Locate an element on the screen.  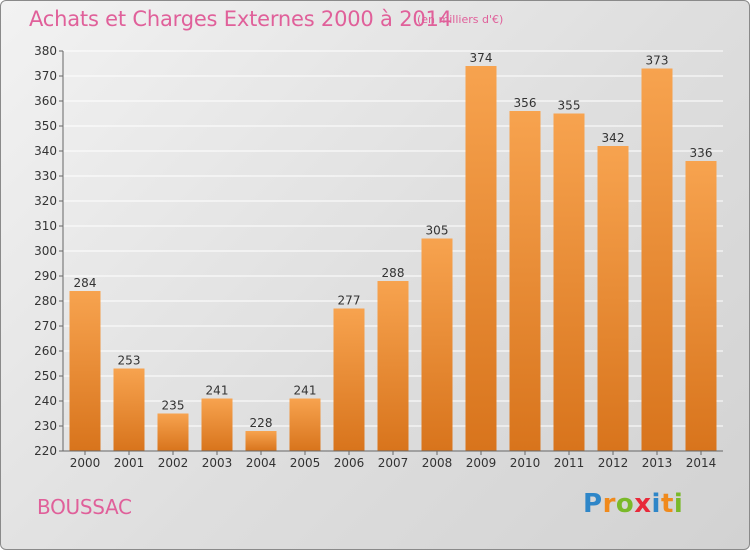
x-tick-label: 2009 is located at coordinates (481, 463).